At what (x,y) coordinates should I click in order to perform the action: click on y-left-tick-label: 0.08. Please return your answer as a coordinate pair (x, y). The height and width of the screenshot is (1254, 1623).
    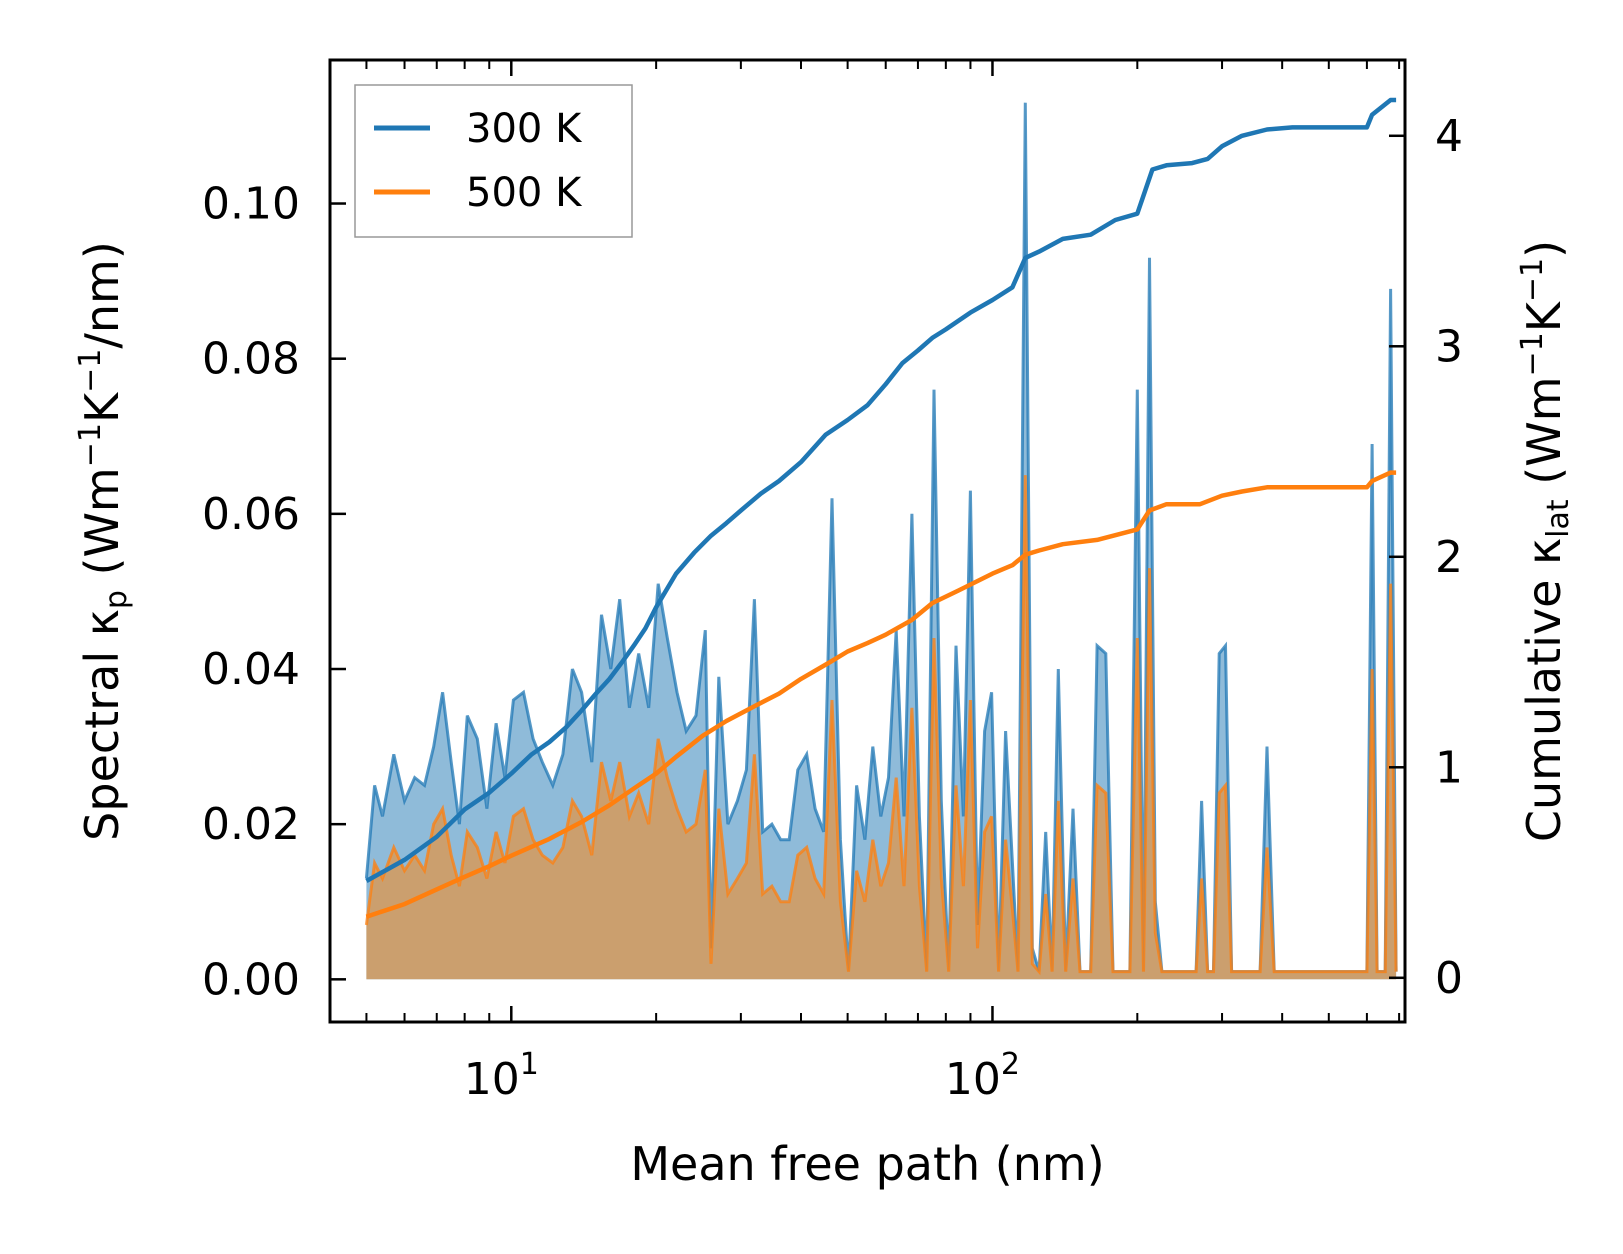
    Looking at the image, I should click on (251, 359).